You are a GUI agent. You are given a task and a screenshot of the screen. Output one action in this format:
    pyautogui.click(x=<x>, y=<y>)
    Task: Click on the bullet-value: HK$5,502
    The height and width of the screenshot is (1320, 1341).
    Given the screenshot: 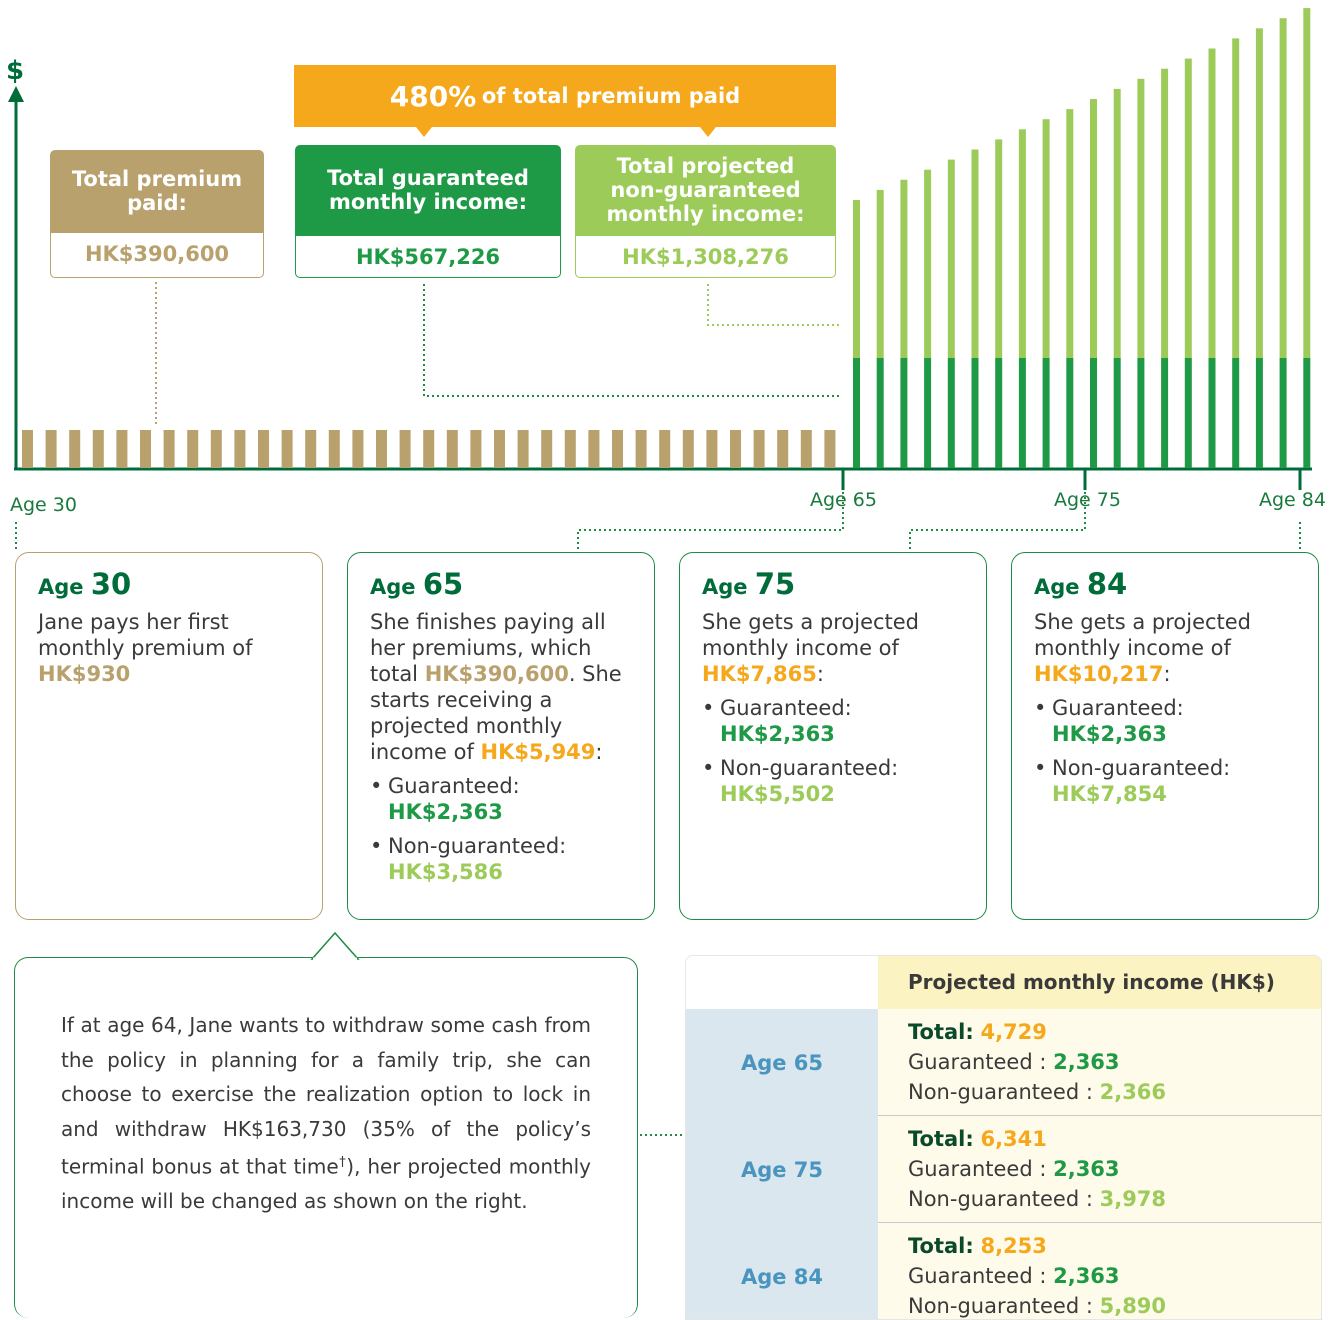 What is the action you would take?
    pyautogui.click(x=777, y=794)
    